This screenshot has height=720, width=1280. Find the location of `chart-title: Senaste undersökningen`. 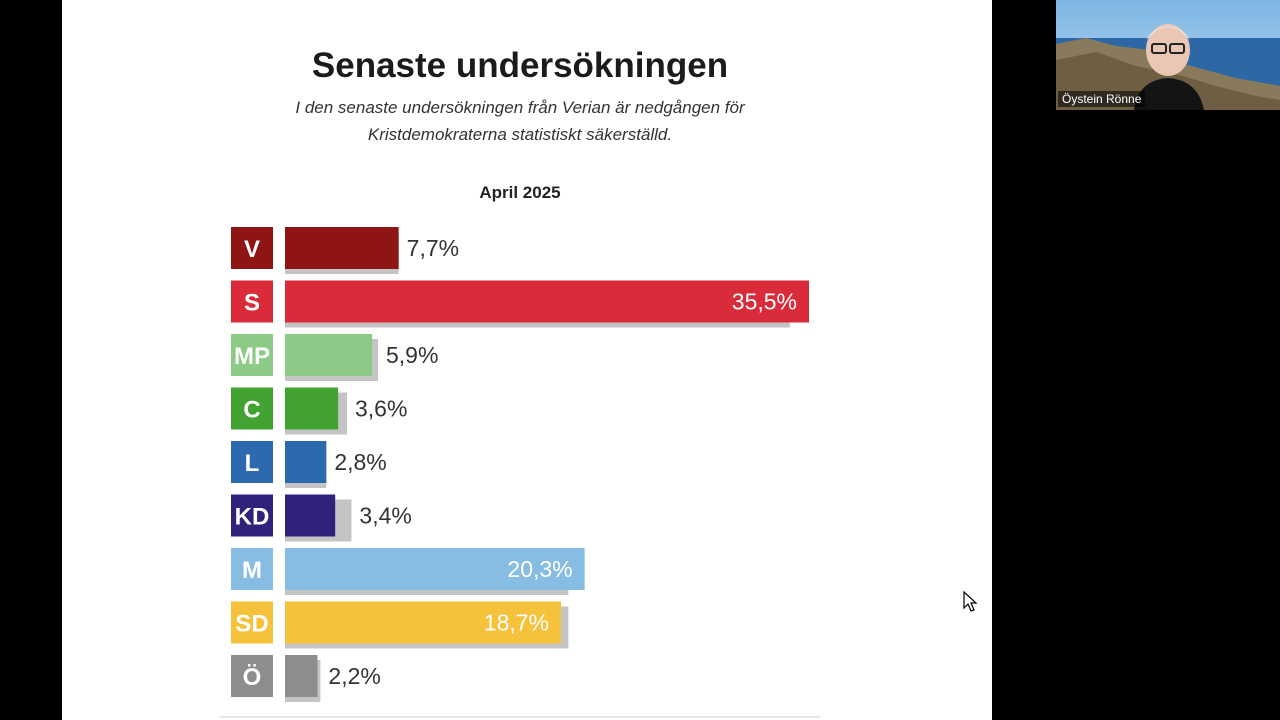

chart-title: Senaste undersökningen is located at coordinates (520, 65).